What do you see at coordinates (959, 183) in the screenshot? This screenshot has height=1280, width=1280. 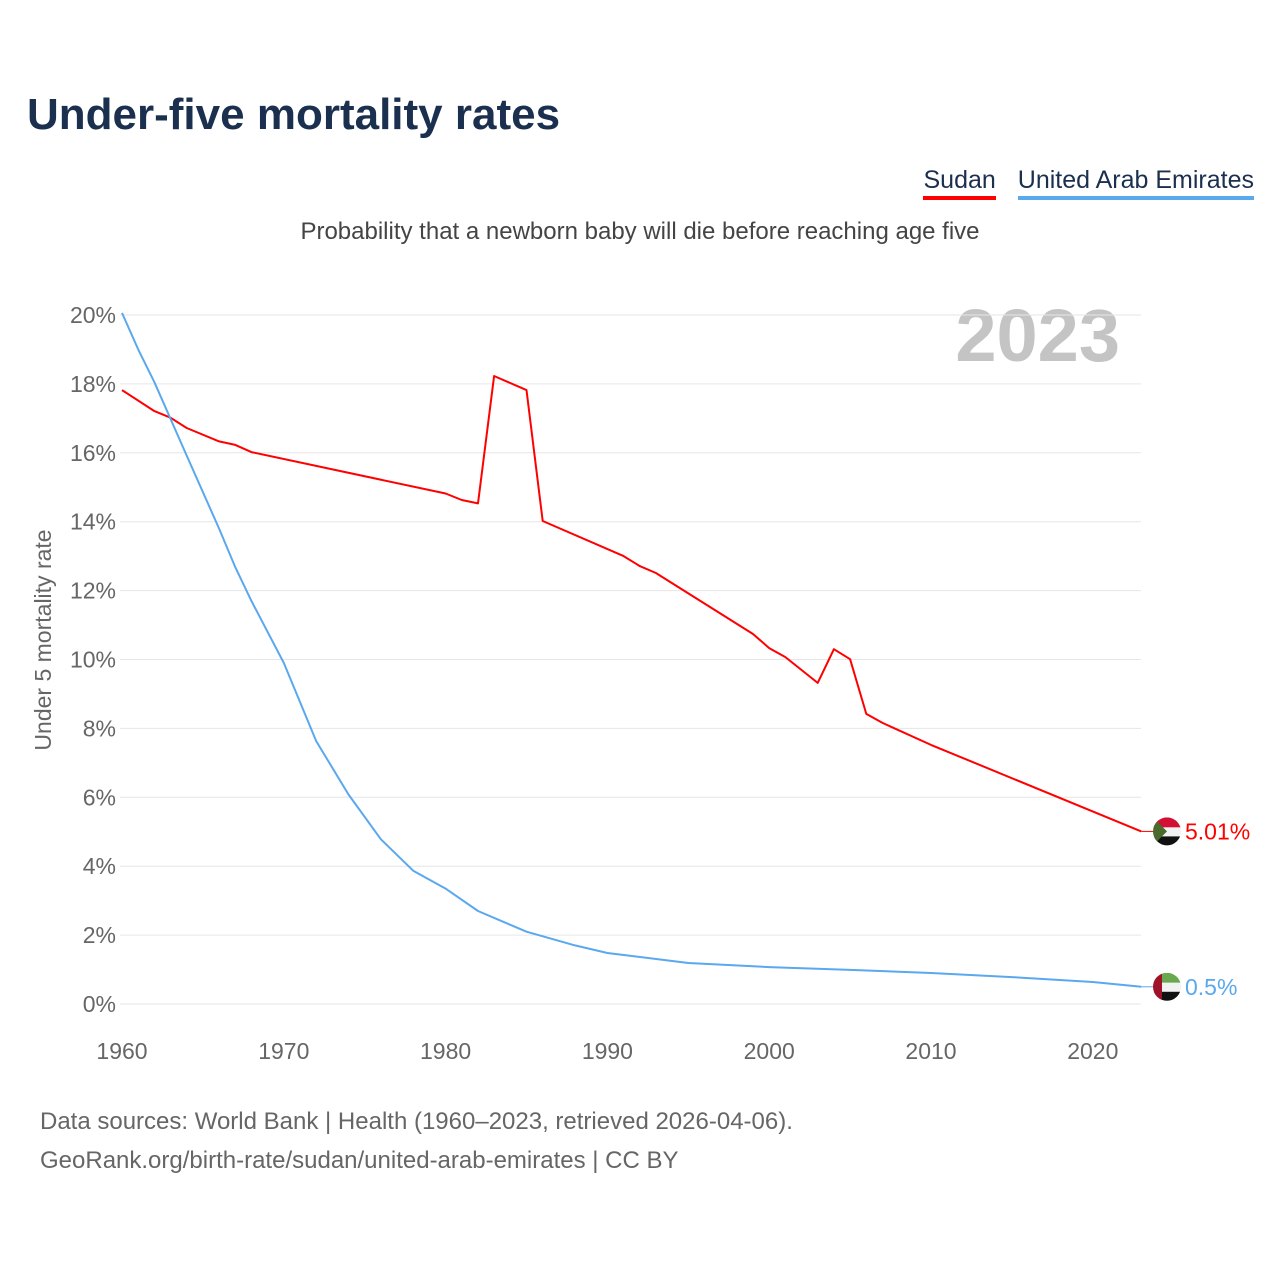 I see `legend-item-sudan: Sudan` at bounding box center [959, 183].